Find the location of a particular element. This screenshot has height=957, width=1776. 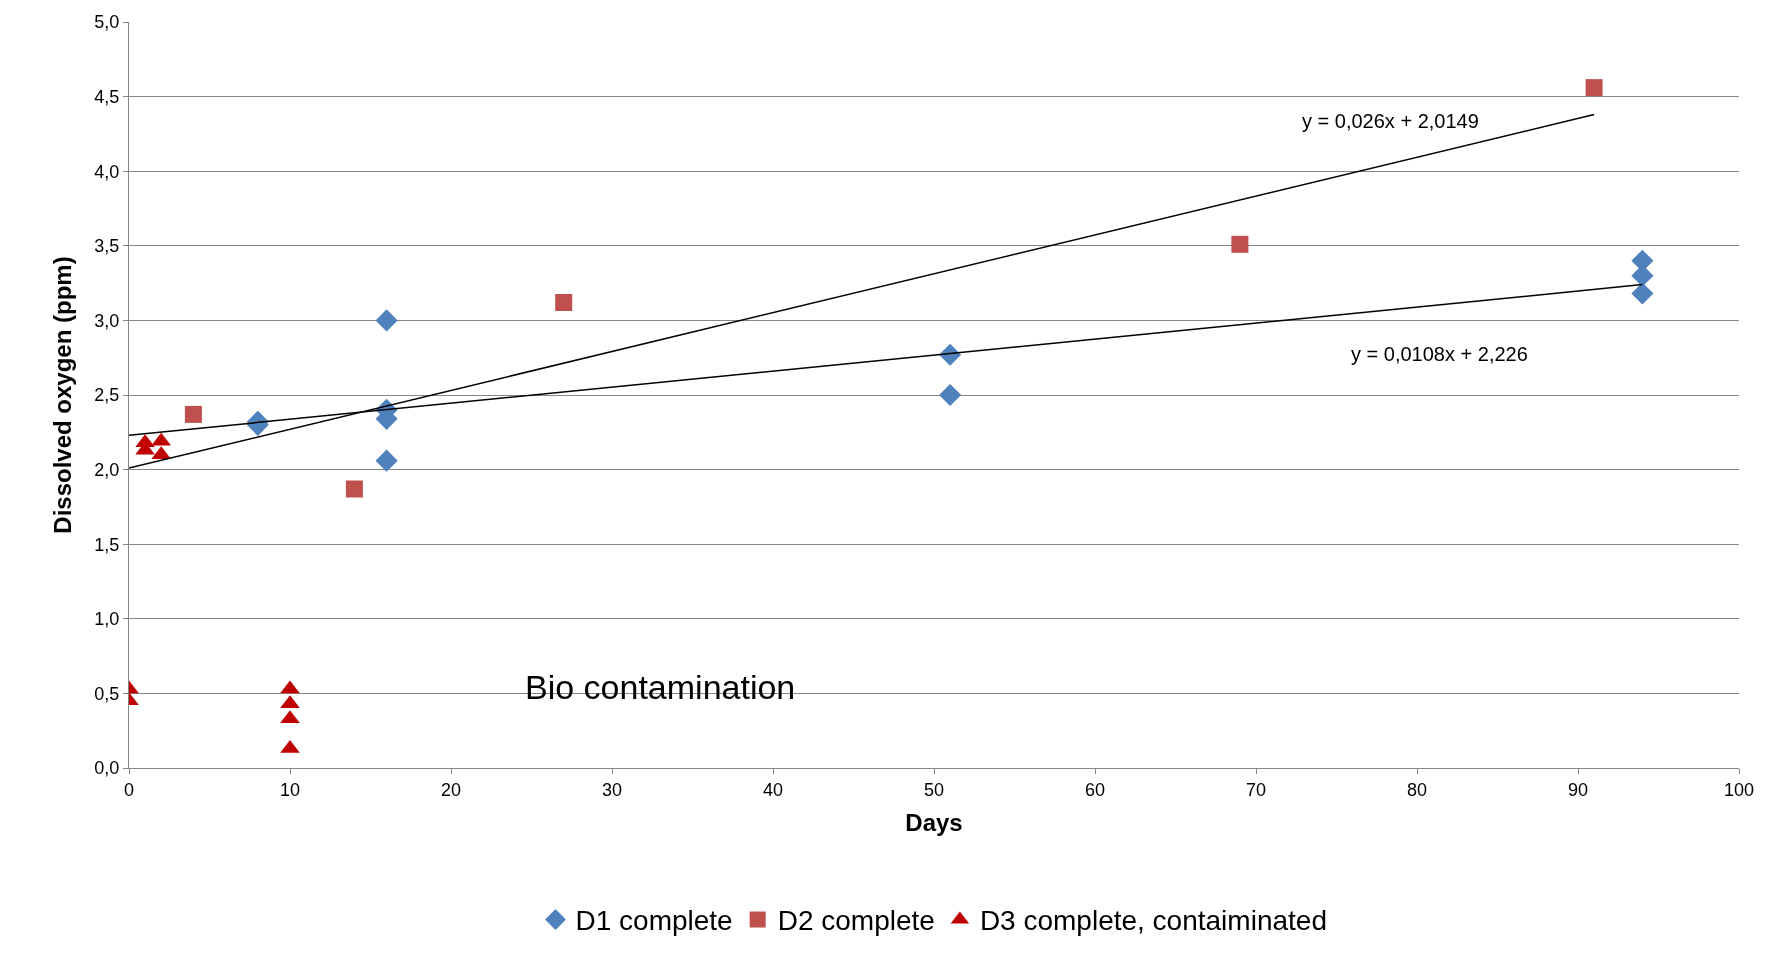

x-tick-label: 50 is located at coordinates (934, 789).